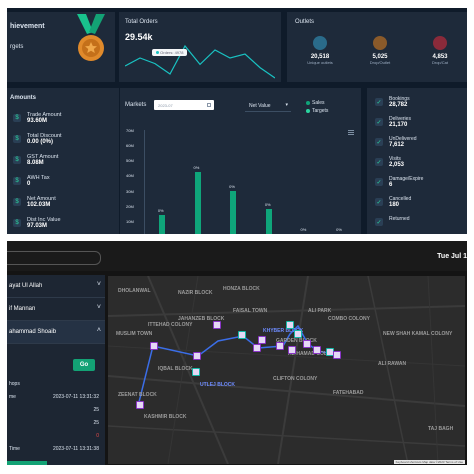 This screenshot has height=474, width=474. Describe the element at coordinates (54, 437) in the screenshot. I see `detail-row: 0` at that location.